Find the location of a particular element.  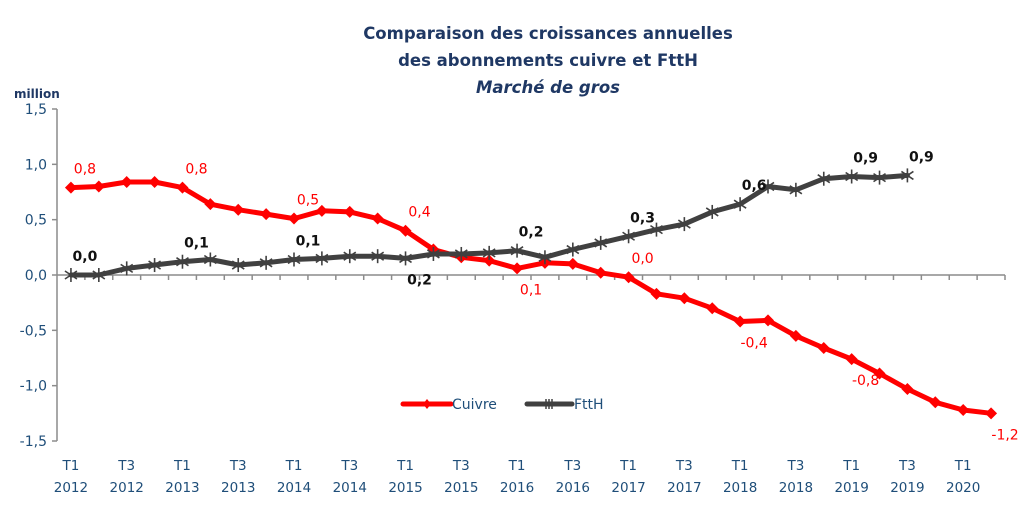

x-tick-label-year: 2012 is located at coordinates (71, 488).